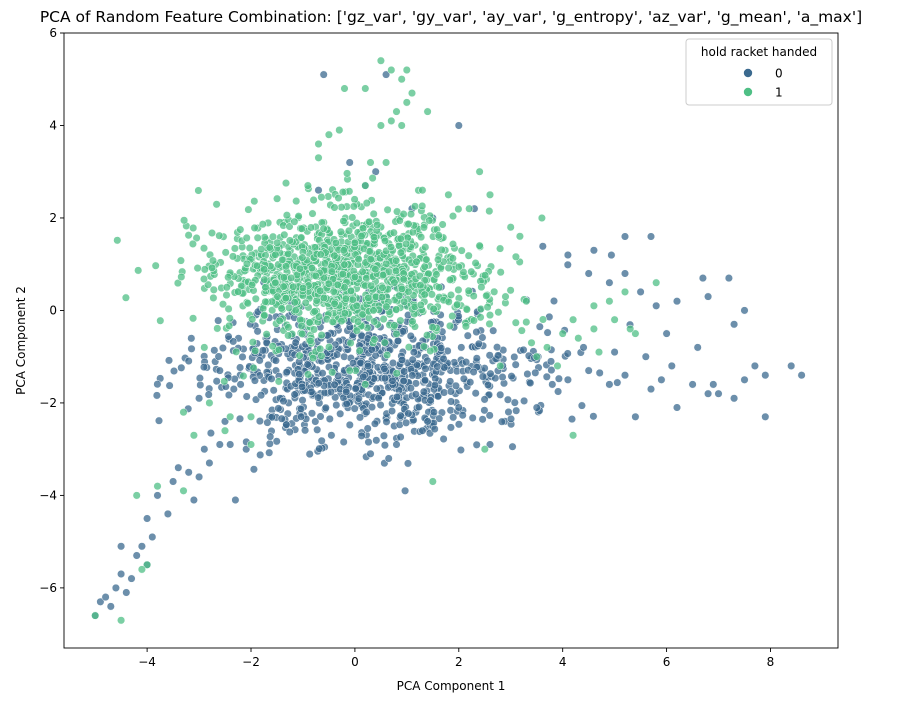  I want to click on x-tick-label: 2, so click(459, 662).